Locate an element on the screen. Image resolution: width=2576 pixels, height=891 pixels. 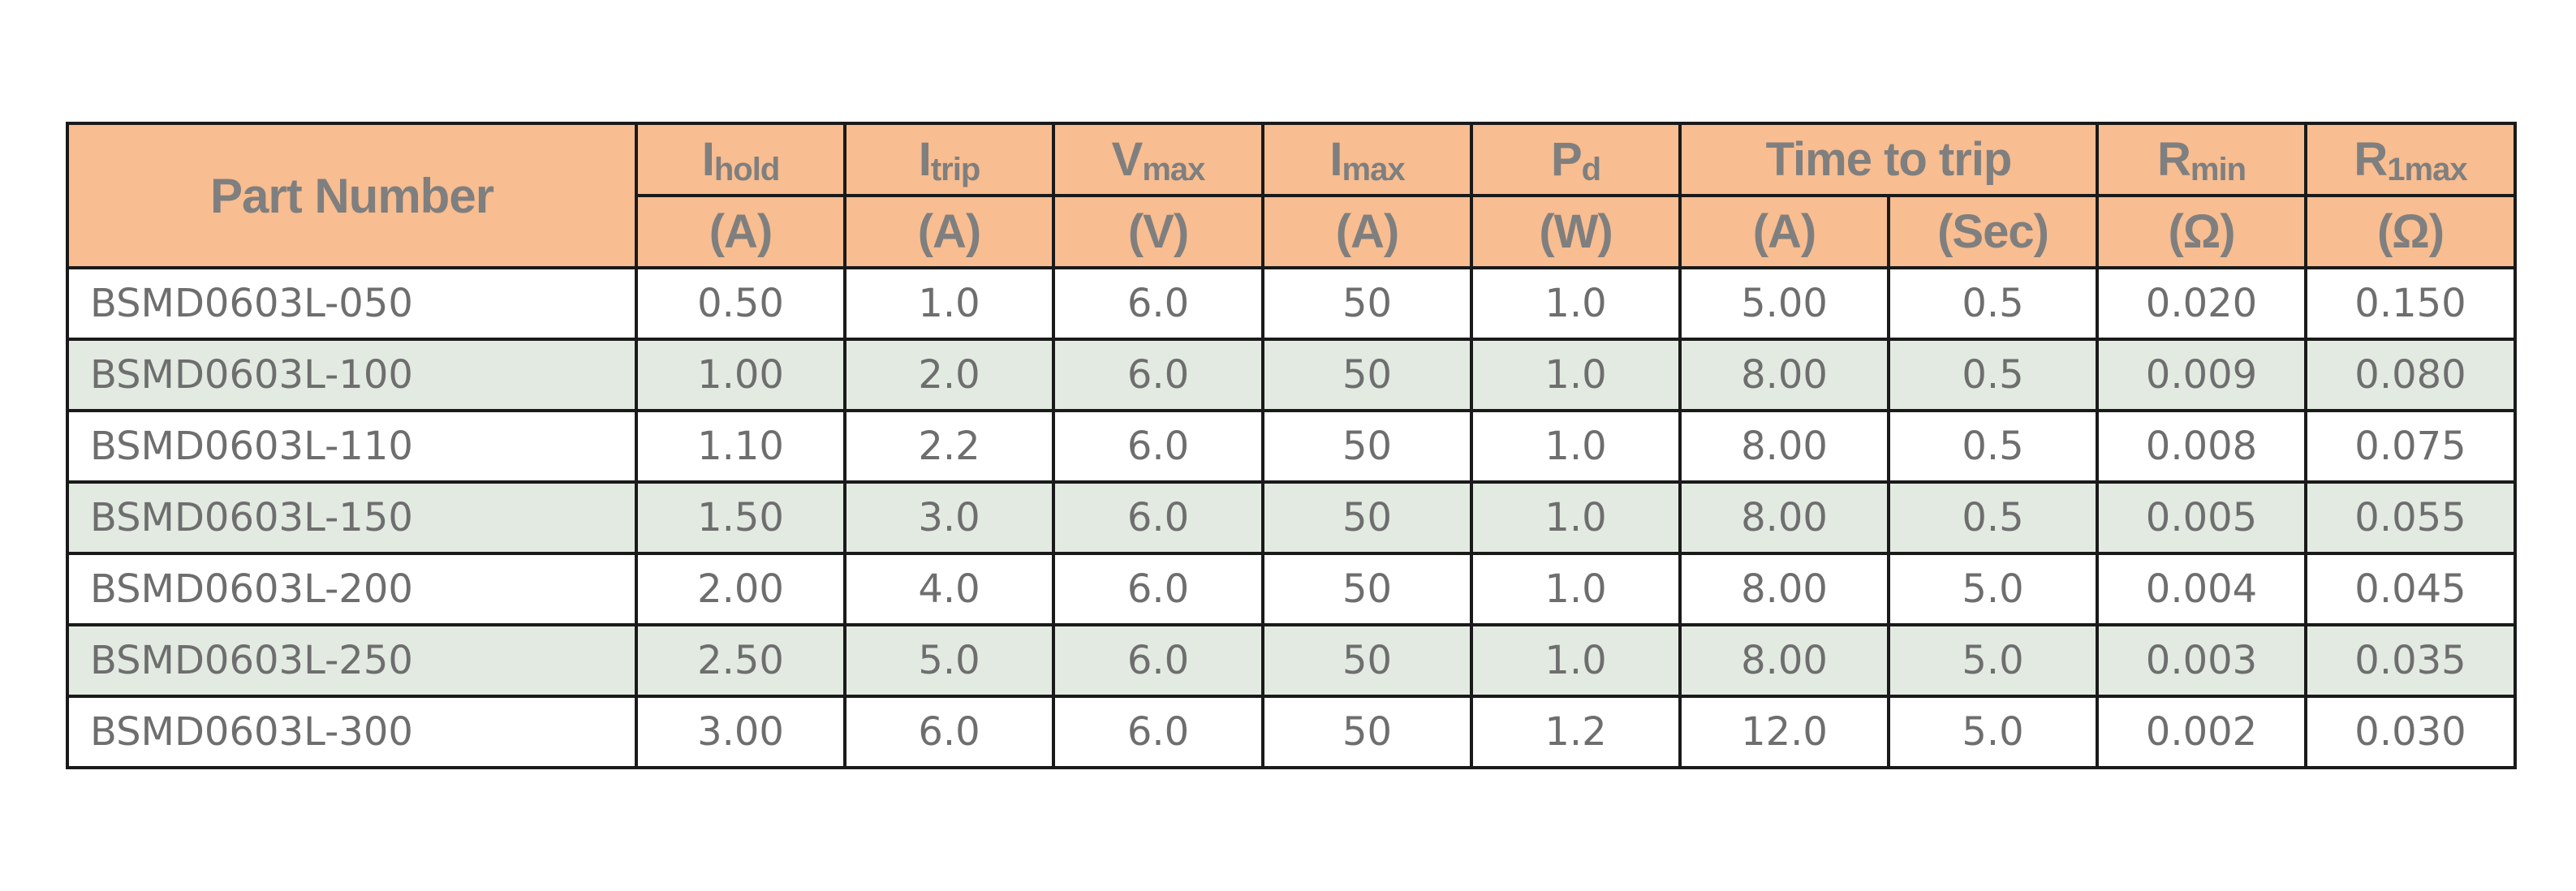
cell-ihold: 1.00 is located at coordinates (741, 375).